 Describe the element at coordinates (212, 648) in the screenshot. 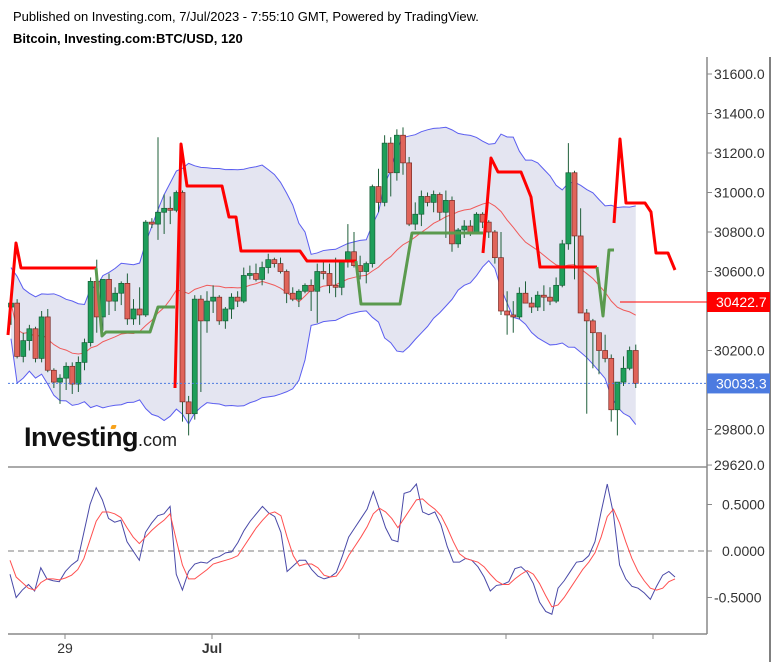

I see `time-tick-label: Jul` at that location.